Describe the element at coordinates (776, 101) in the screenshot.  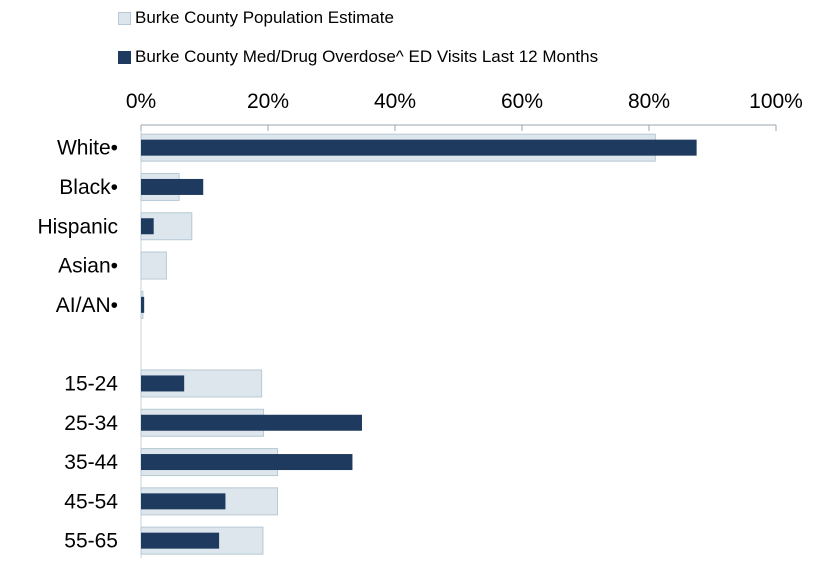
I see `x-tick-label: 100%` at that location.